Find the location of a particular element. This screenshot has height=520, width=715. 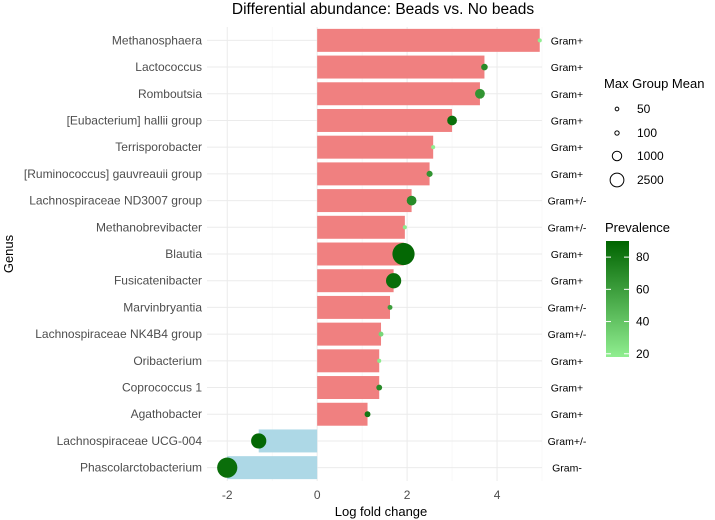

color-legend: Prevalence 20 40 60 80 is located at coordinates (637, 290).